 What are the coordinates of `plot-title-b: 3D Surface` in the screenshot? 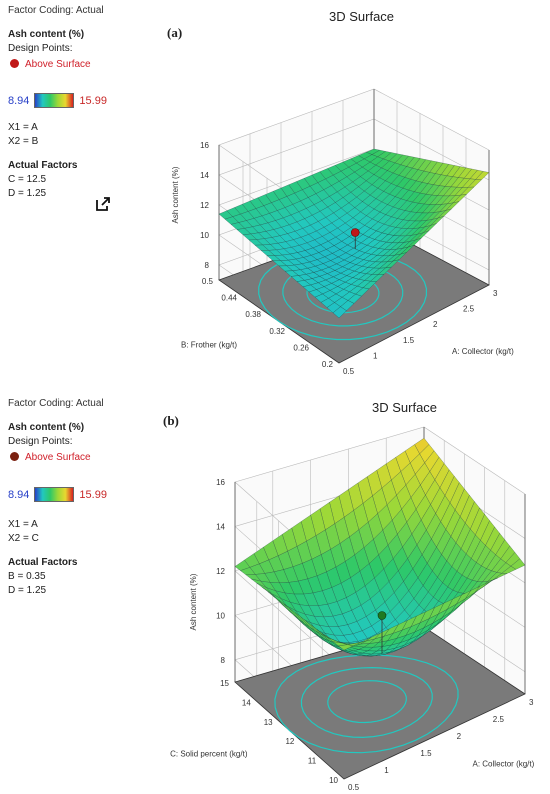 It's located at (405, 407).